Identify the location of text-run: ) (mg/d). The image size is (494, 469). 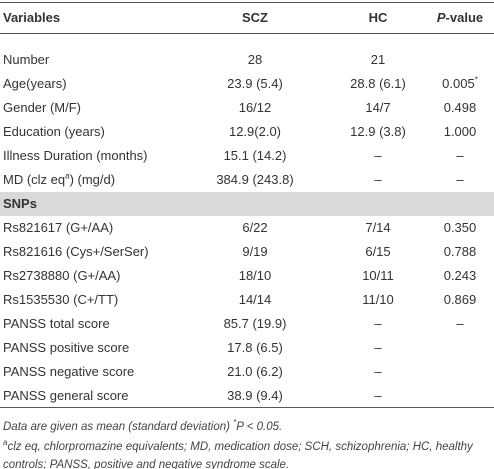
(92, 179).